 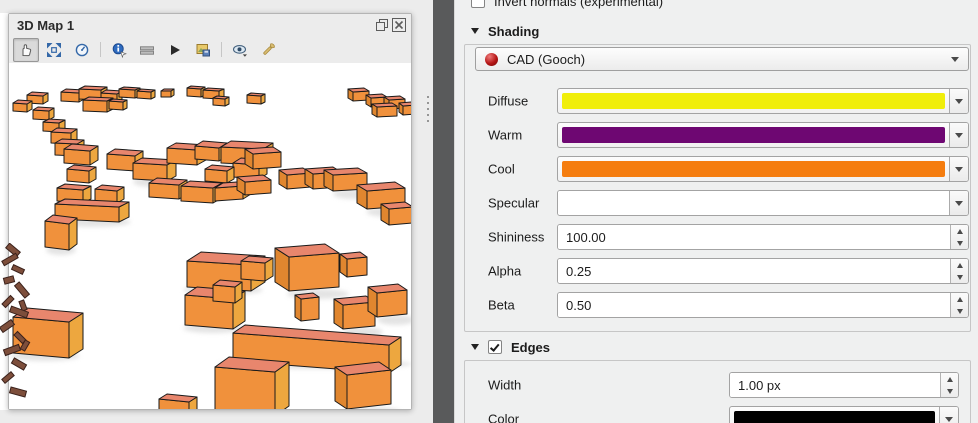 I want to click on alpha-row: Alpha 0.25, so click(x=716, y=271).